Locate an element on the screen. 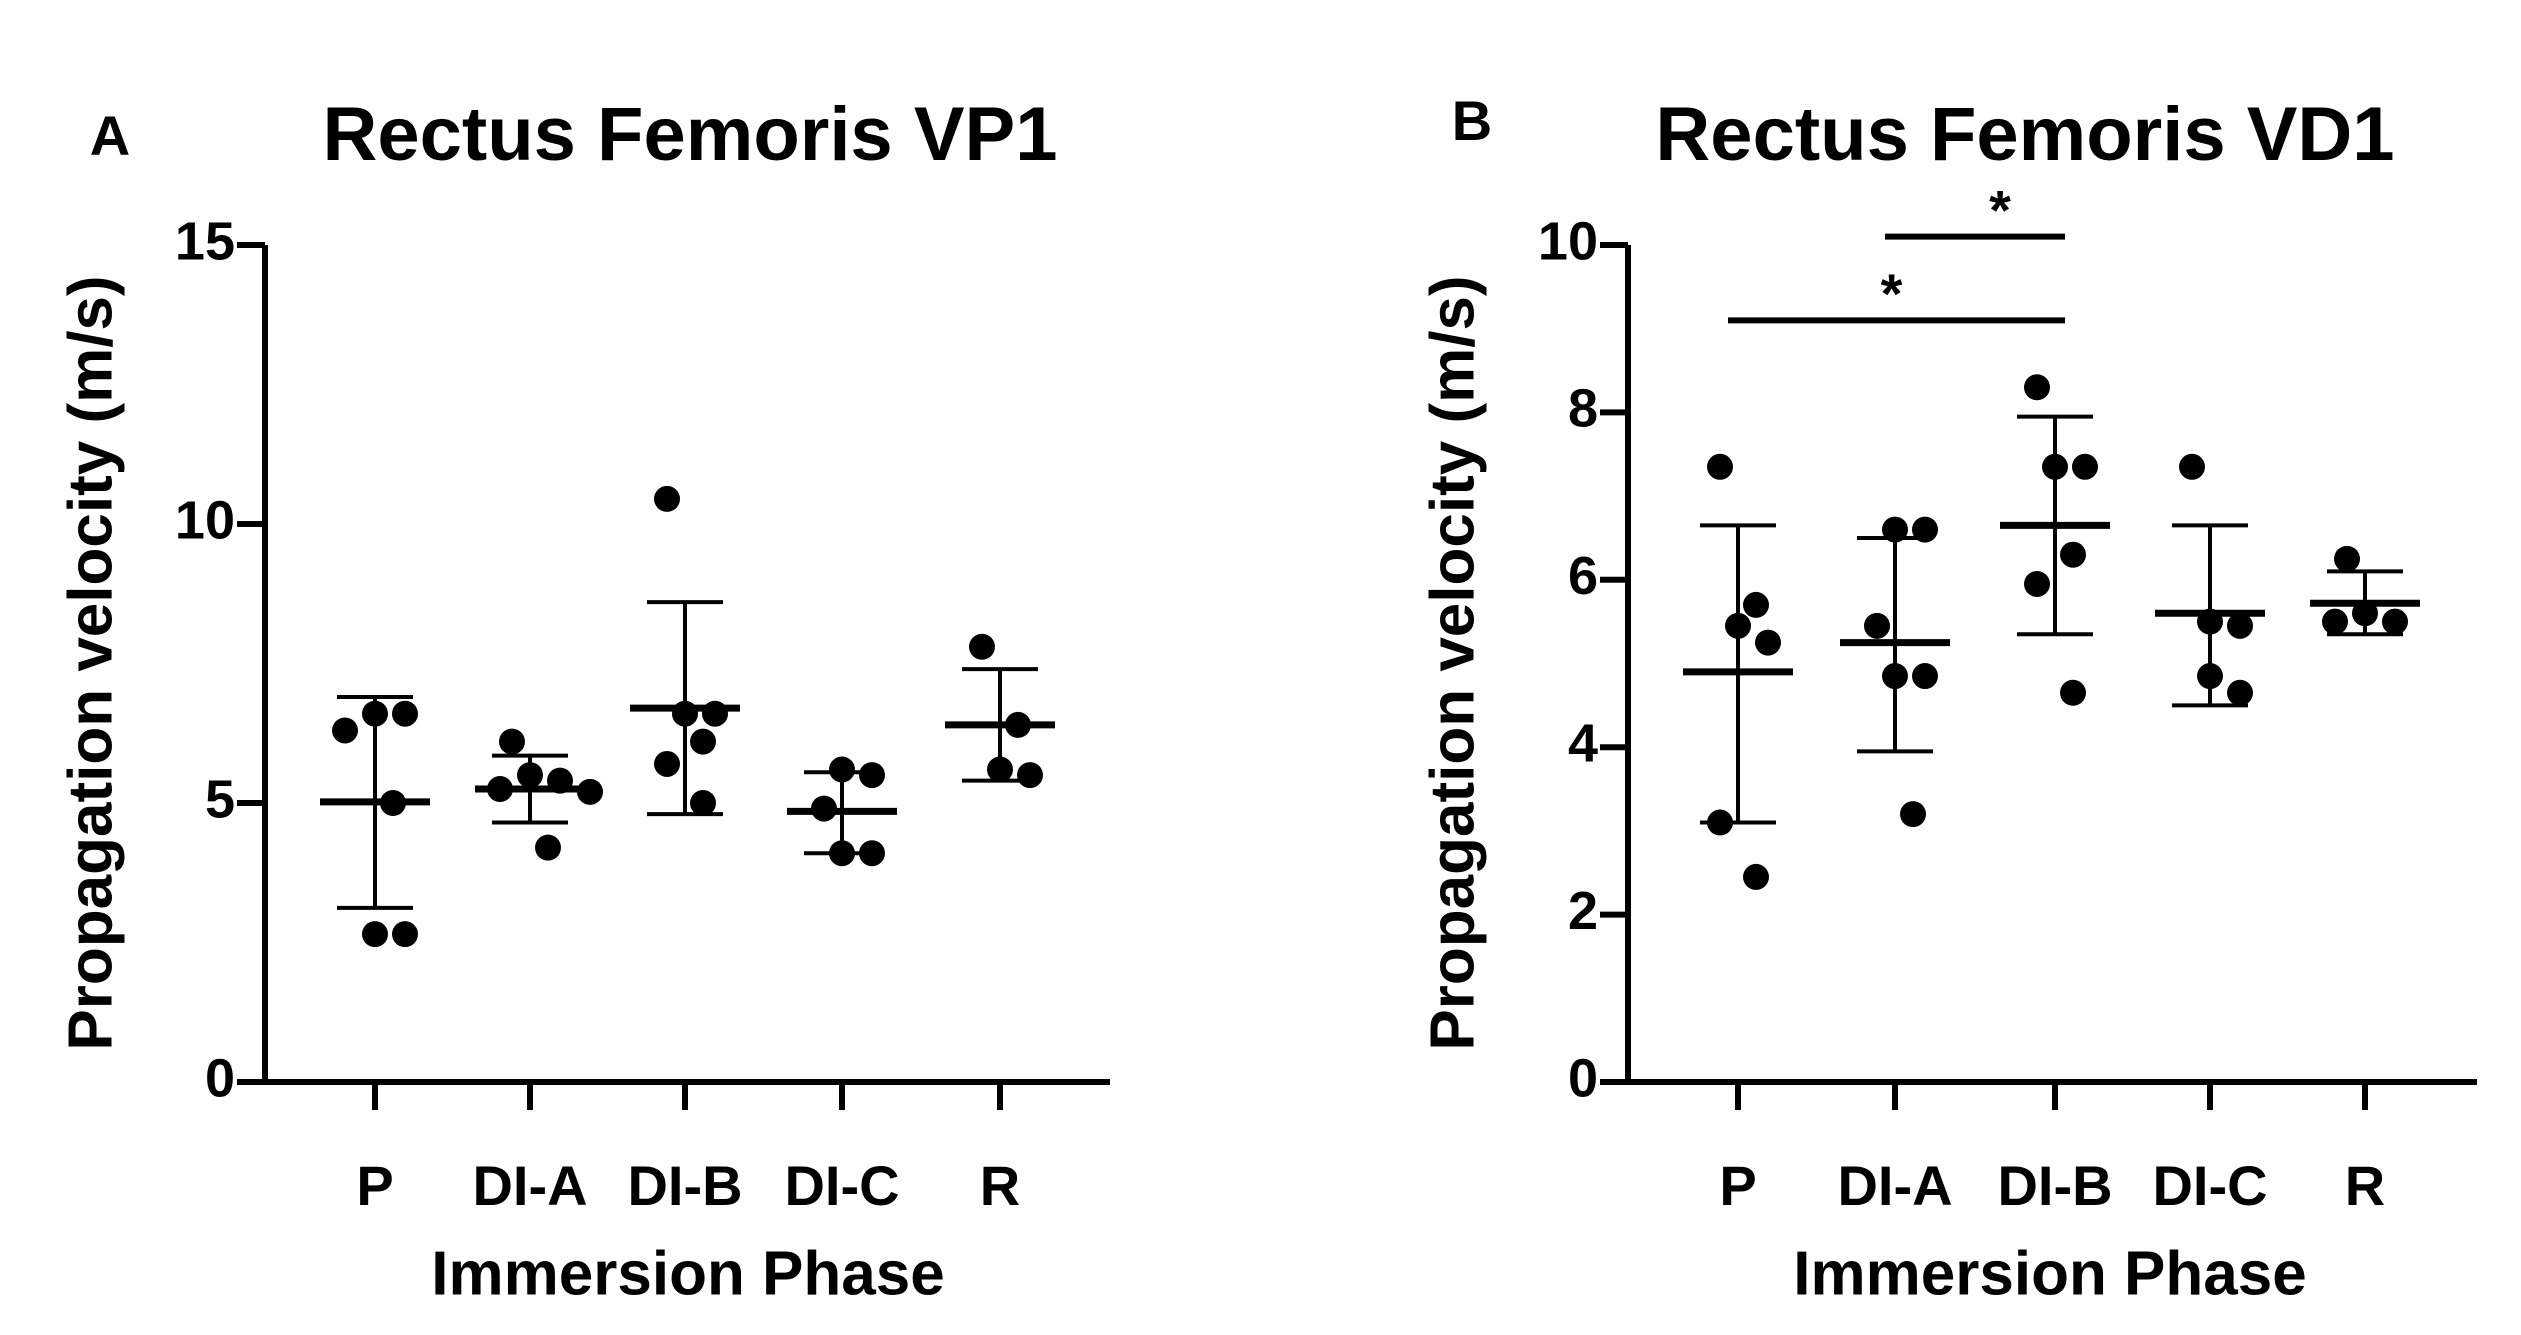 The image size is (2521, 1335). chart-title: Rectus Femoris VP1 is located at coordinates (690, 134).